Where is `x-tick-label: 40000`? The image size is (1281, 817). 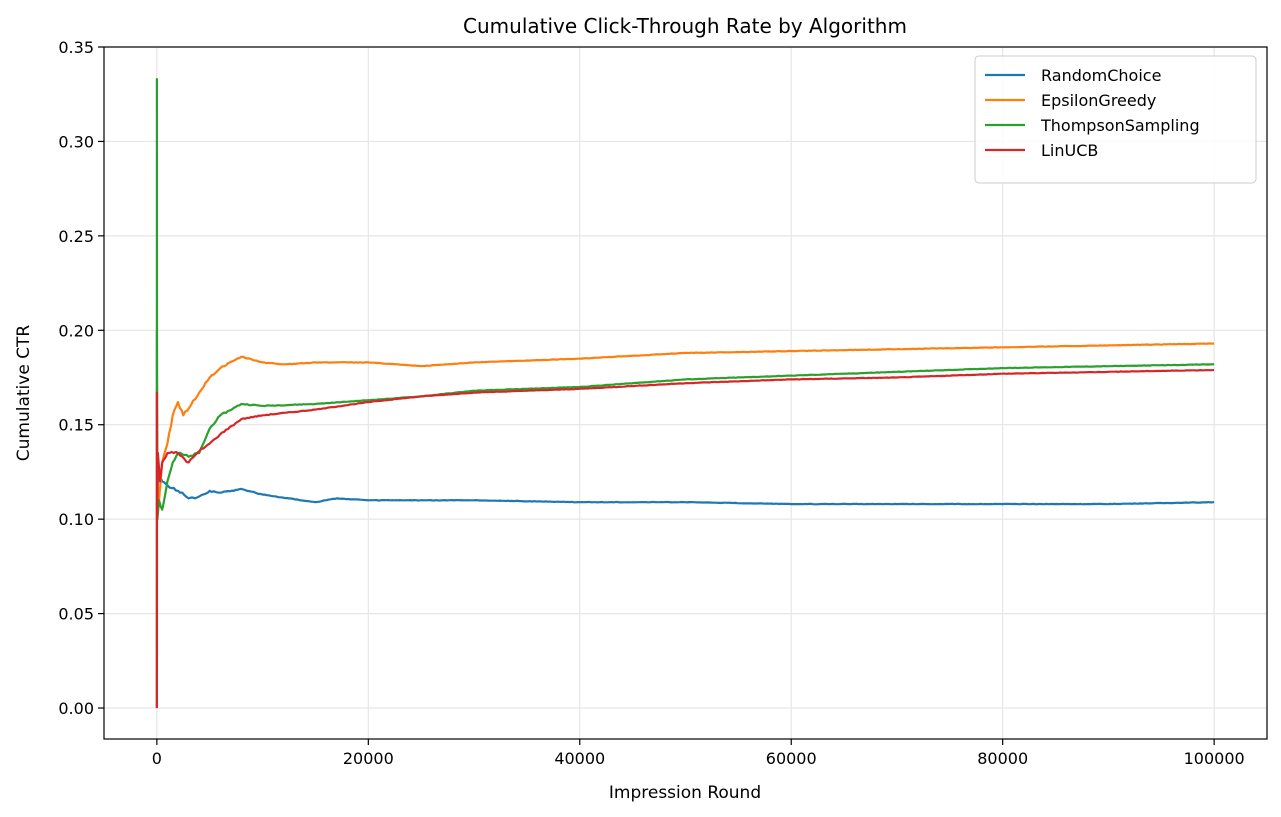
x-tick-label: 40000 is located at coordinates (579, 758).